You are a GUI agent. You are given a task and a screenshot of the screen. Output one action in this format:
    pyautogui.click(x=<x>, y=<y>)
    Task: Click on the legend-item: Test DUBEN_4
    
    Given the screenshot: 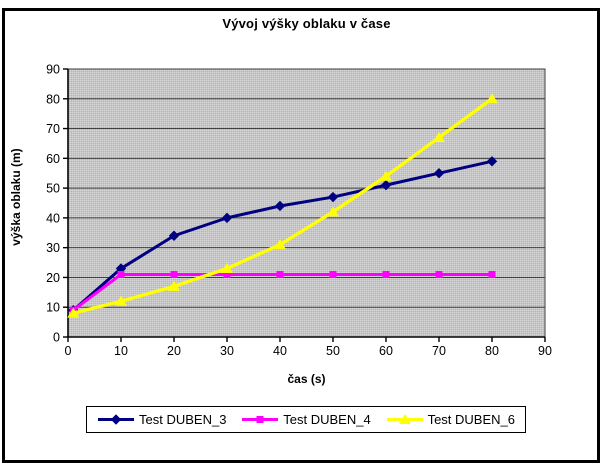 What is the action you would take?
    pyautogui.click(x=306, y=419)
    